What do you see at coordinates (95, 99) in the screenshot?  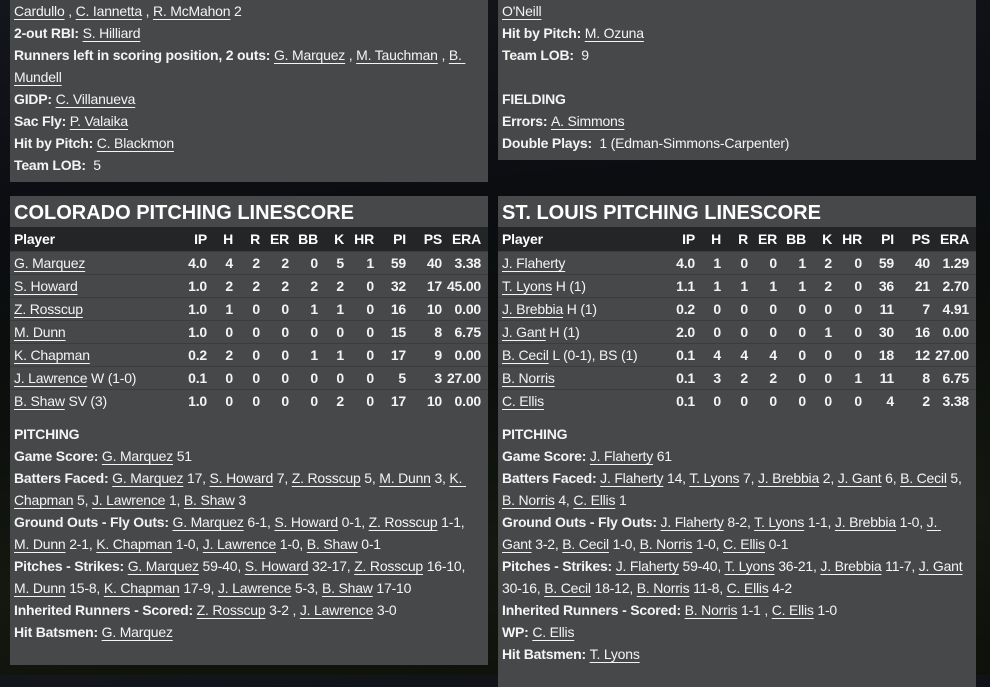 I see `player-link: C. Villanueva` at bounding box center [95, 99].